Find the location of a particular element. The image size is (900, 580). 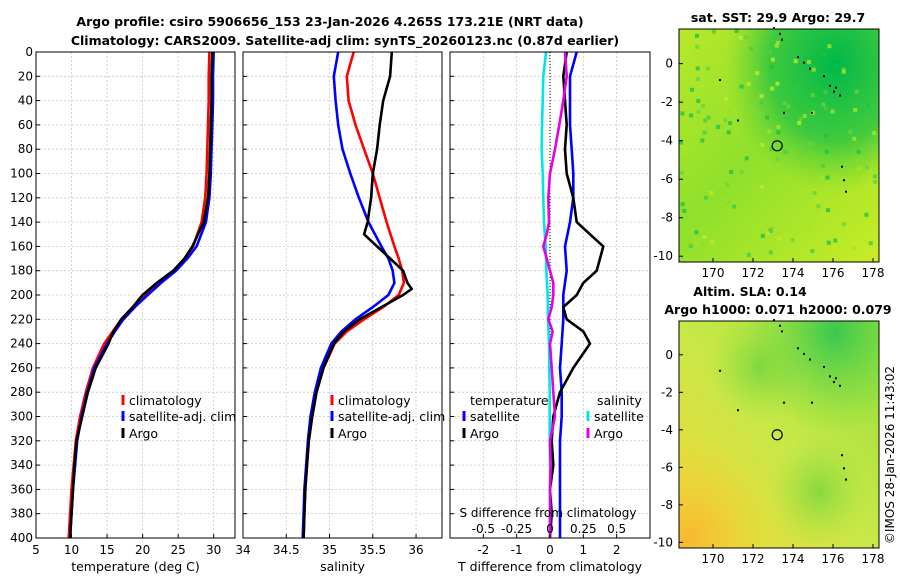

s-diff-tick-label: 0.5 is located at coordinates (616, 529).